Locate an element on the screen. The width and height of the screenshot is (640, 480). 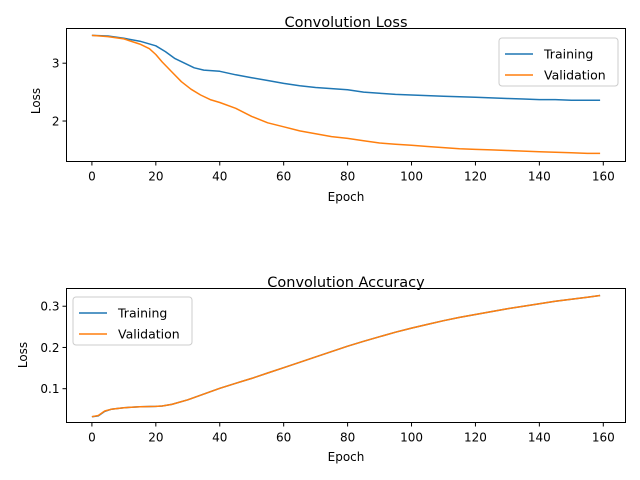
accuracy-chart-legend-box is located at coordinates (132, 321).